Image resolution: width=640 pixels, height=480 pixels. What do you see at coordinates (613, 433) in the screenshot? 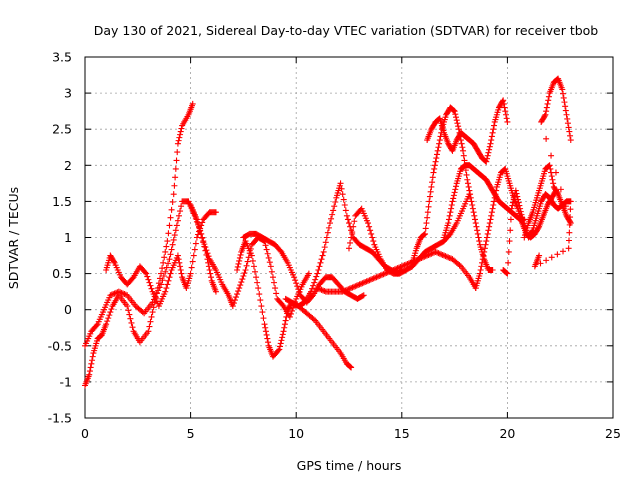
I see `x-tick-label: 25` at bounding box center [613, 433].